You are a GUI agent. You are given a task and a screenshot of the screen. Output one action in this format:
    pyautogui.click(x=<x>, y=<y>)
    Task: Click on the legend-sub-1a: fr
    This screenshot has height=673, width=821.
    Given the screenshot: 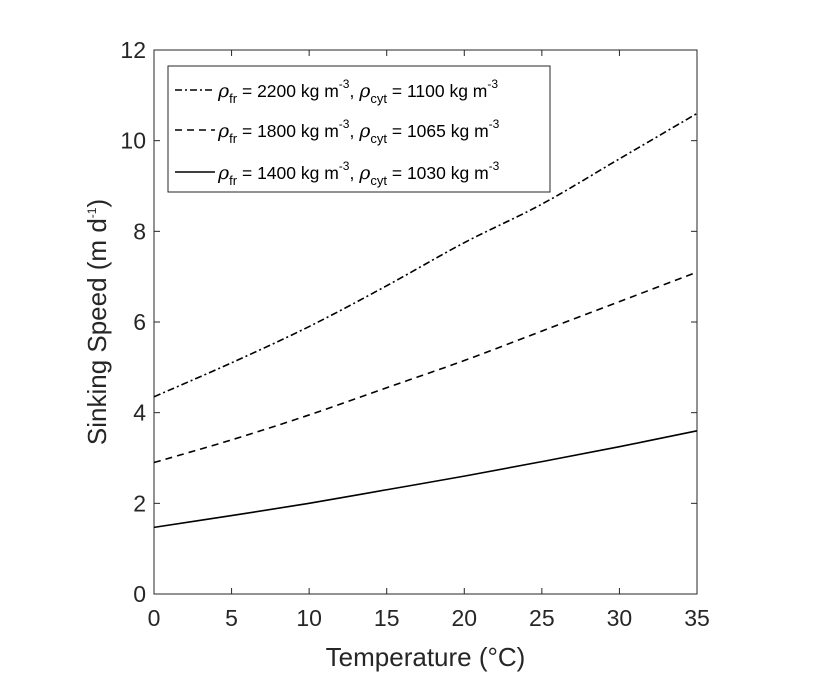 What is the action you would take?
    pyautogui.click(x=233, y=98)
    